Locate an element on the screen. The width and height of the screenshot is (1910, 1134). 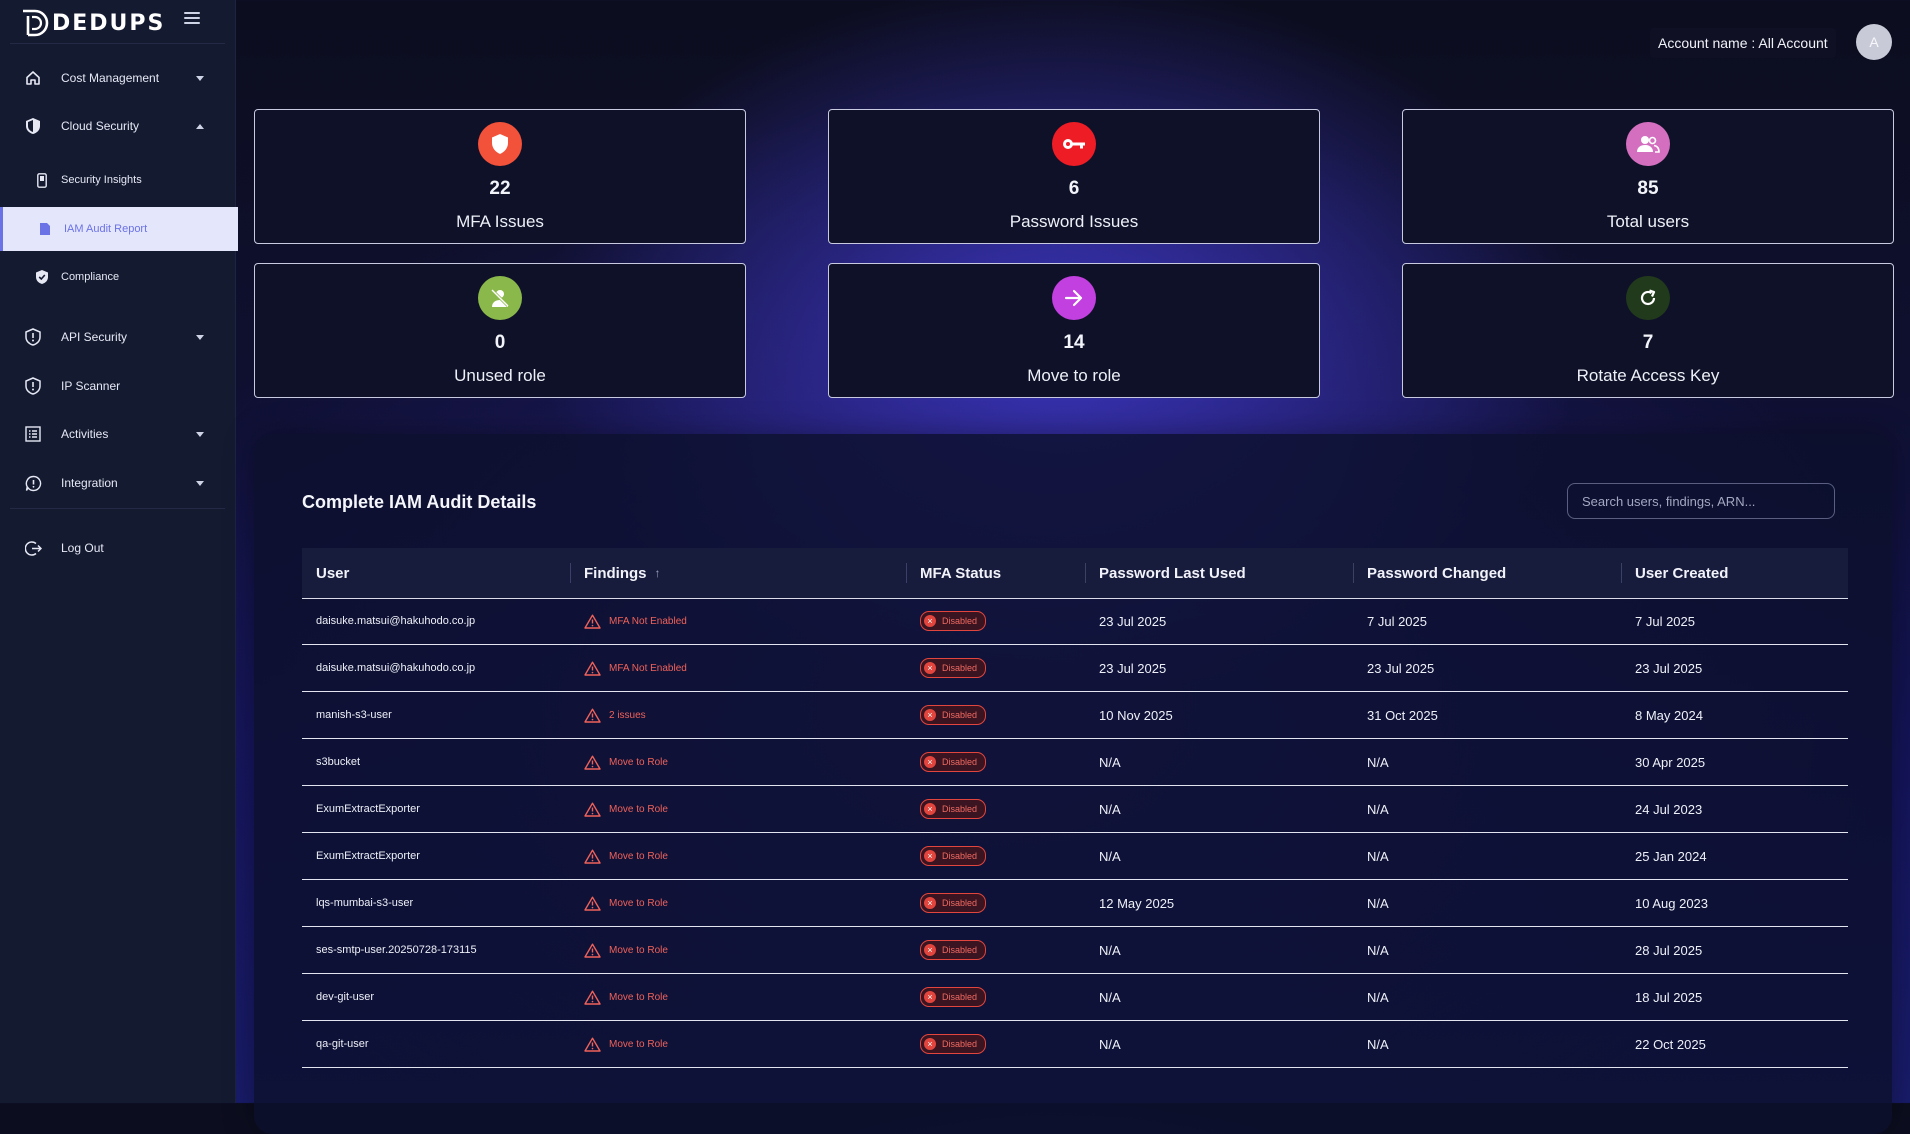
column-header-user-created: User Created is located at coordinates (1682, 573).